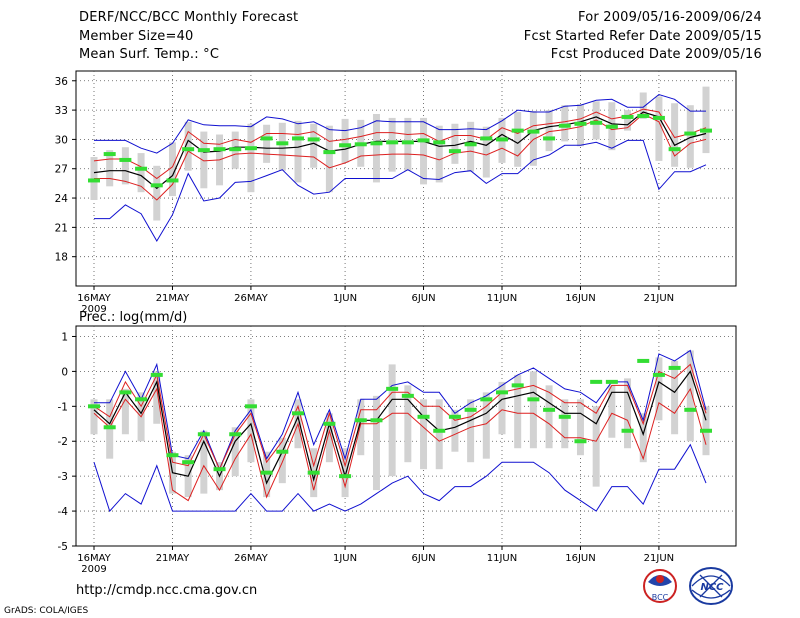 The width and height of the screenshot is (800, 618). What do you see at coordinates (167, 590) in the screenshot?
I see `source-url: http://cmdp.ncc.cma.gov.cn` at bounding box center [167, 590].